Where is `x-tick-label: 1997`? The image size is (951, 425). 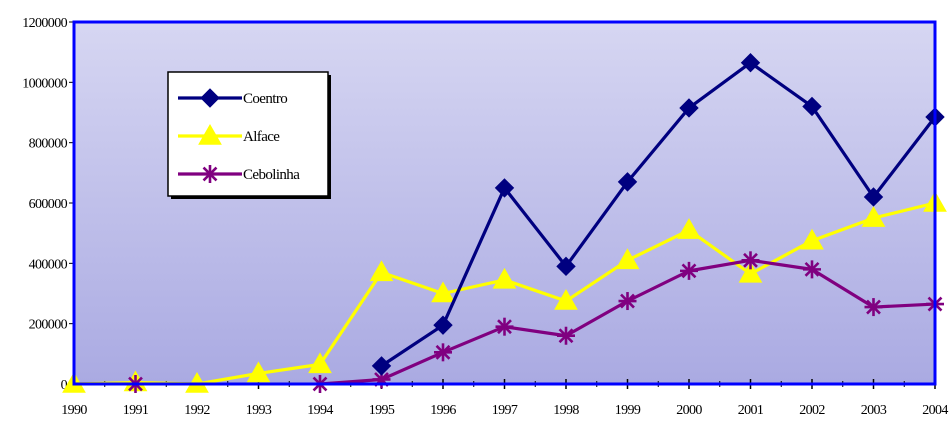 x-tick-label: 1997 is located at coordinates (505, 410).